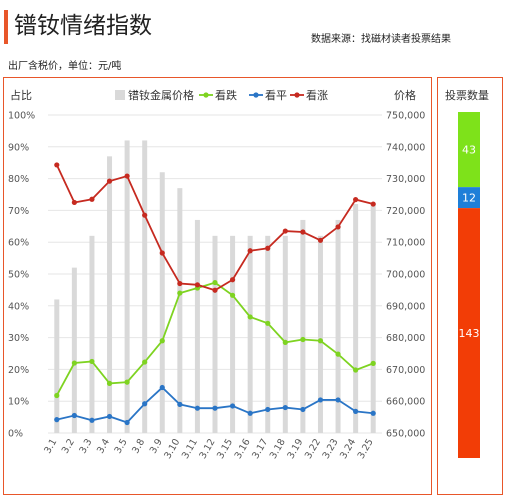 The height and width of the screenshot is (500, 508). I want to click on left-axis-ticks: 0% 10% 20% 30% 40% 50% 60% 70% 80% 90% 100%, so click(21, 275).